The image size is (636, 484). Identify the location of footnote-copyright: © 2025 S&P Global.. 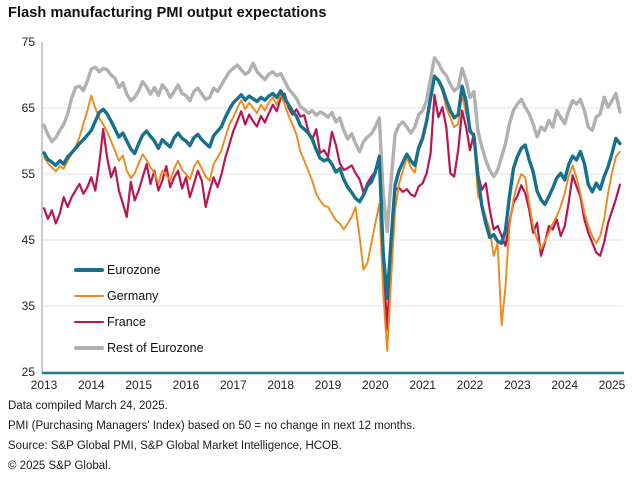
(59, 466).